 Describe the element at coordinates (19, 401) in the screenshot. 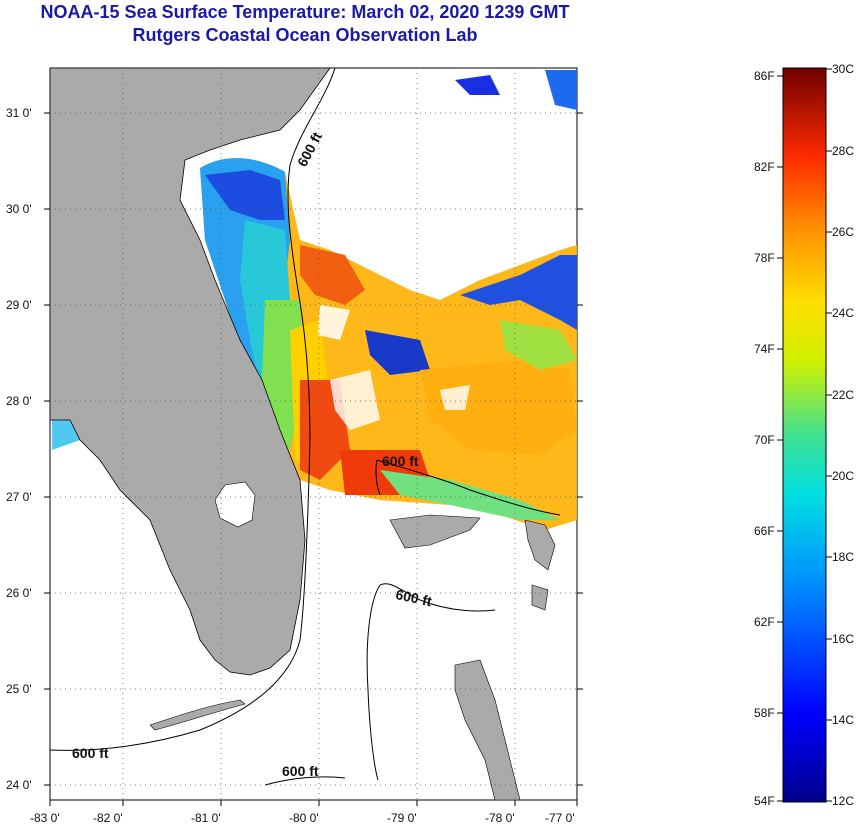

I see `lat-label: 28 0'` at that location.